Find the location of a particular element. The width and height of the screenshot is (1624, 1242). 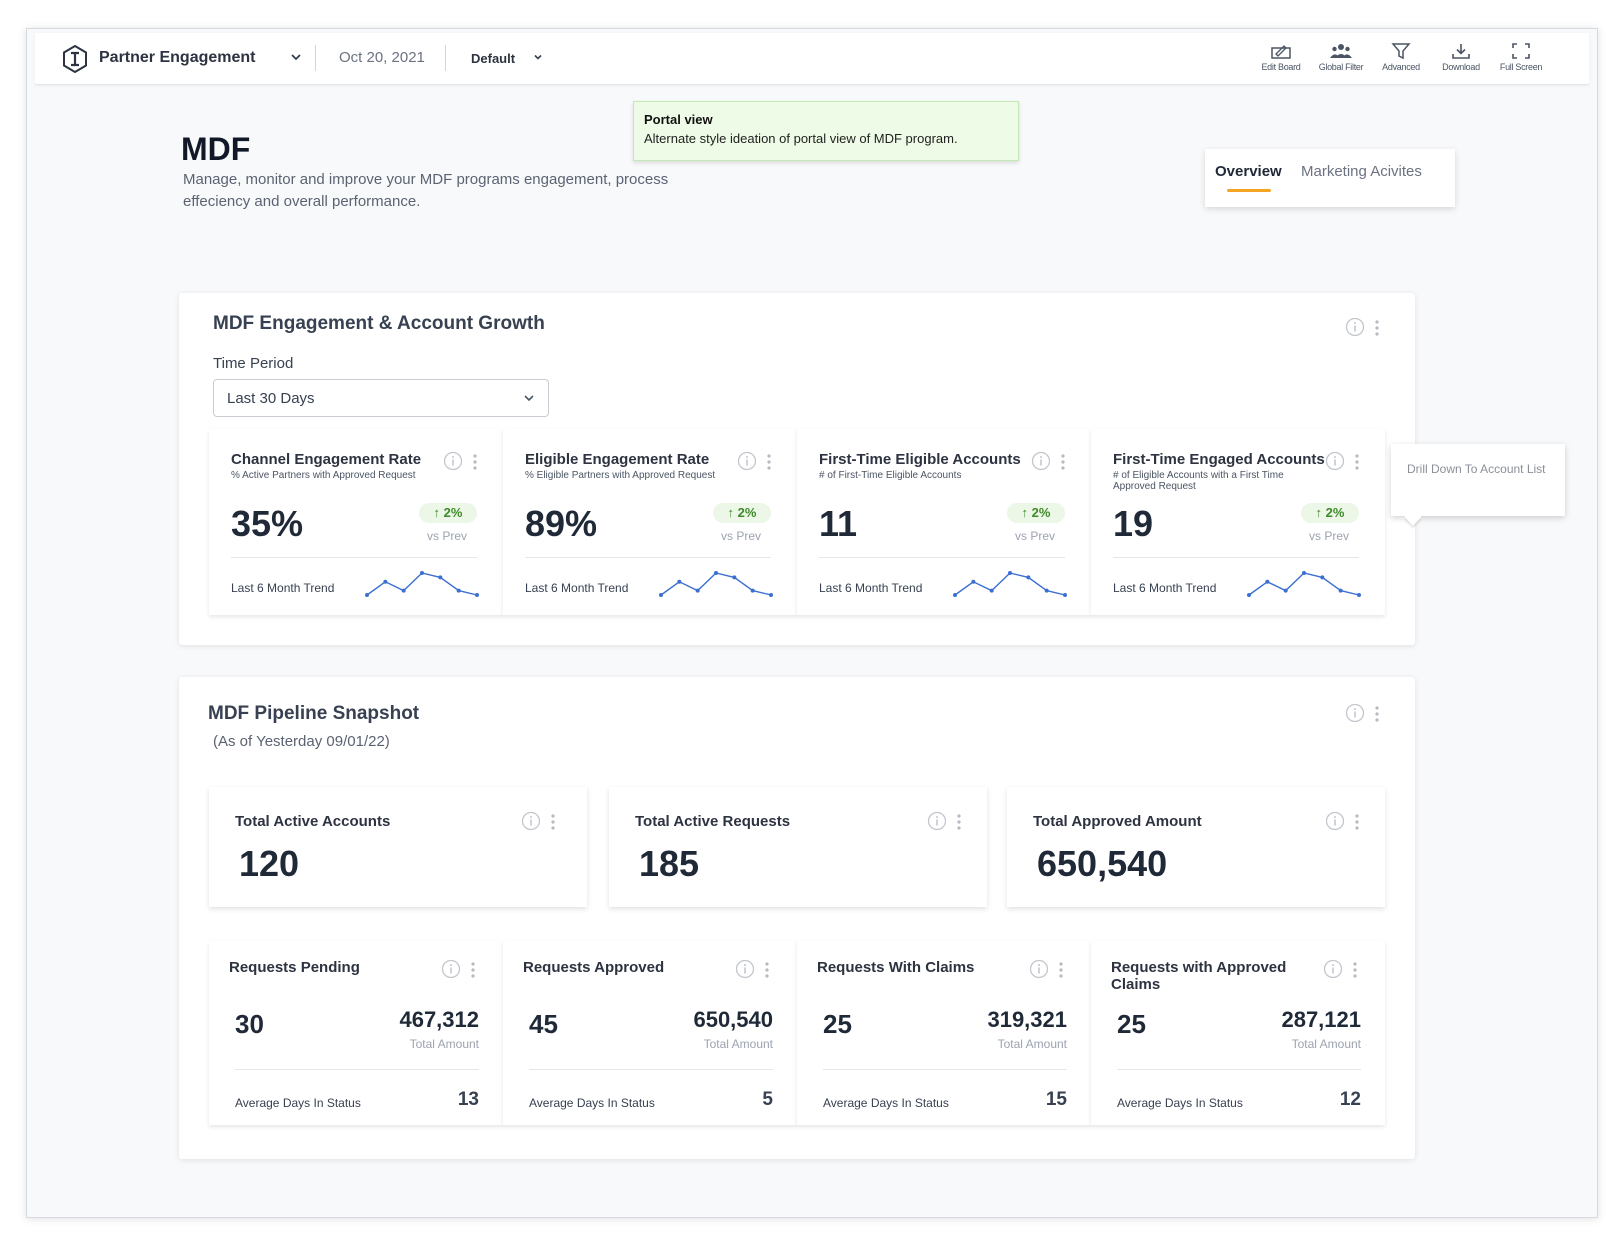

engagement-panel-title: MDF Engagement & Account Growth is located at coordinates (379, 323).